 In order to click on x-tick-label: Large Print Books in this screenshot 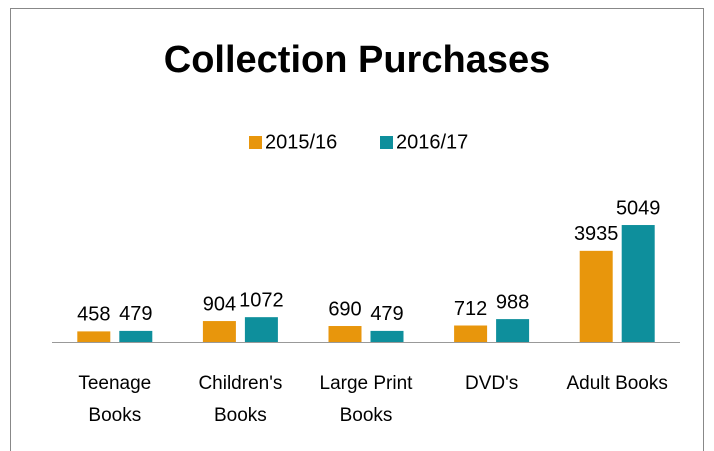, I will do `click(366, 399)`.